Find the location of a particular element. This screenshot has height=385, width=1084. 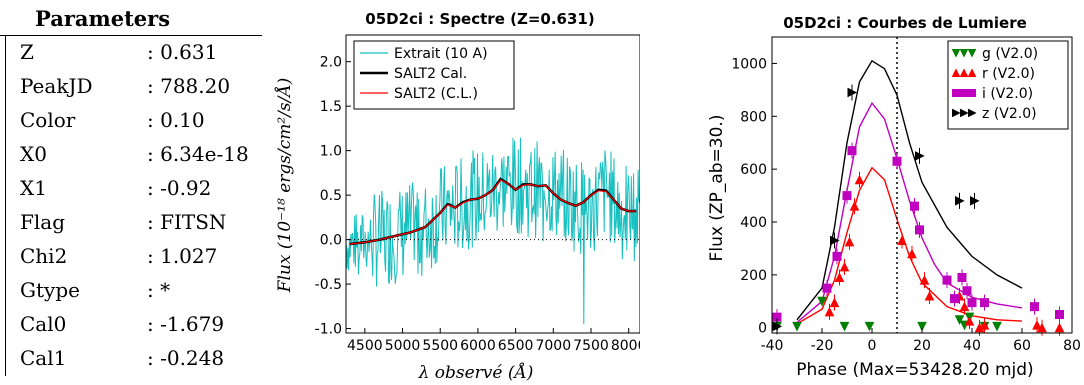

lightcurve-y-tick-label: 400 is located at coordinates (753, 223).